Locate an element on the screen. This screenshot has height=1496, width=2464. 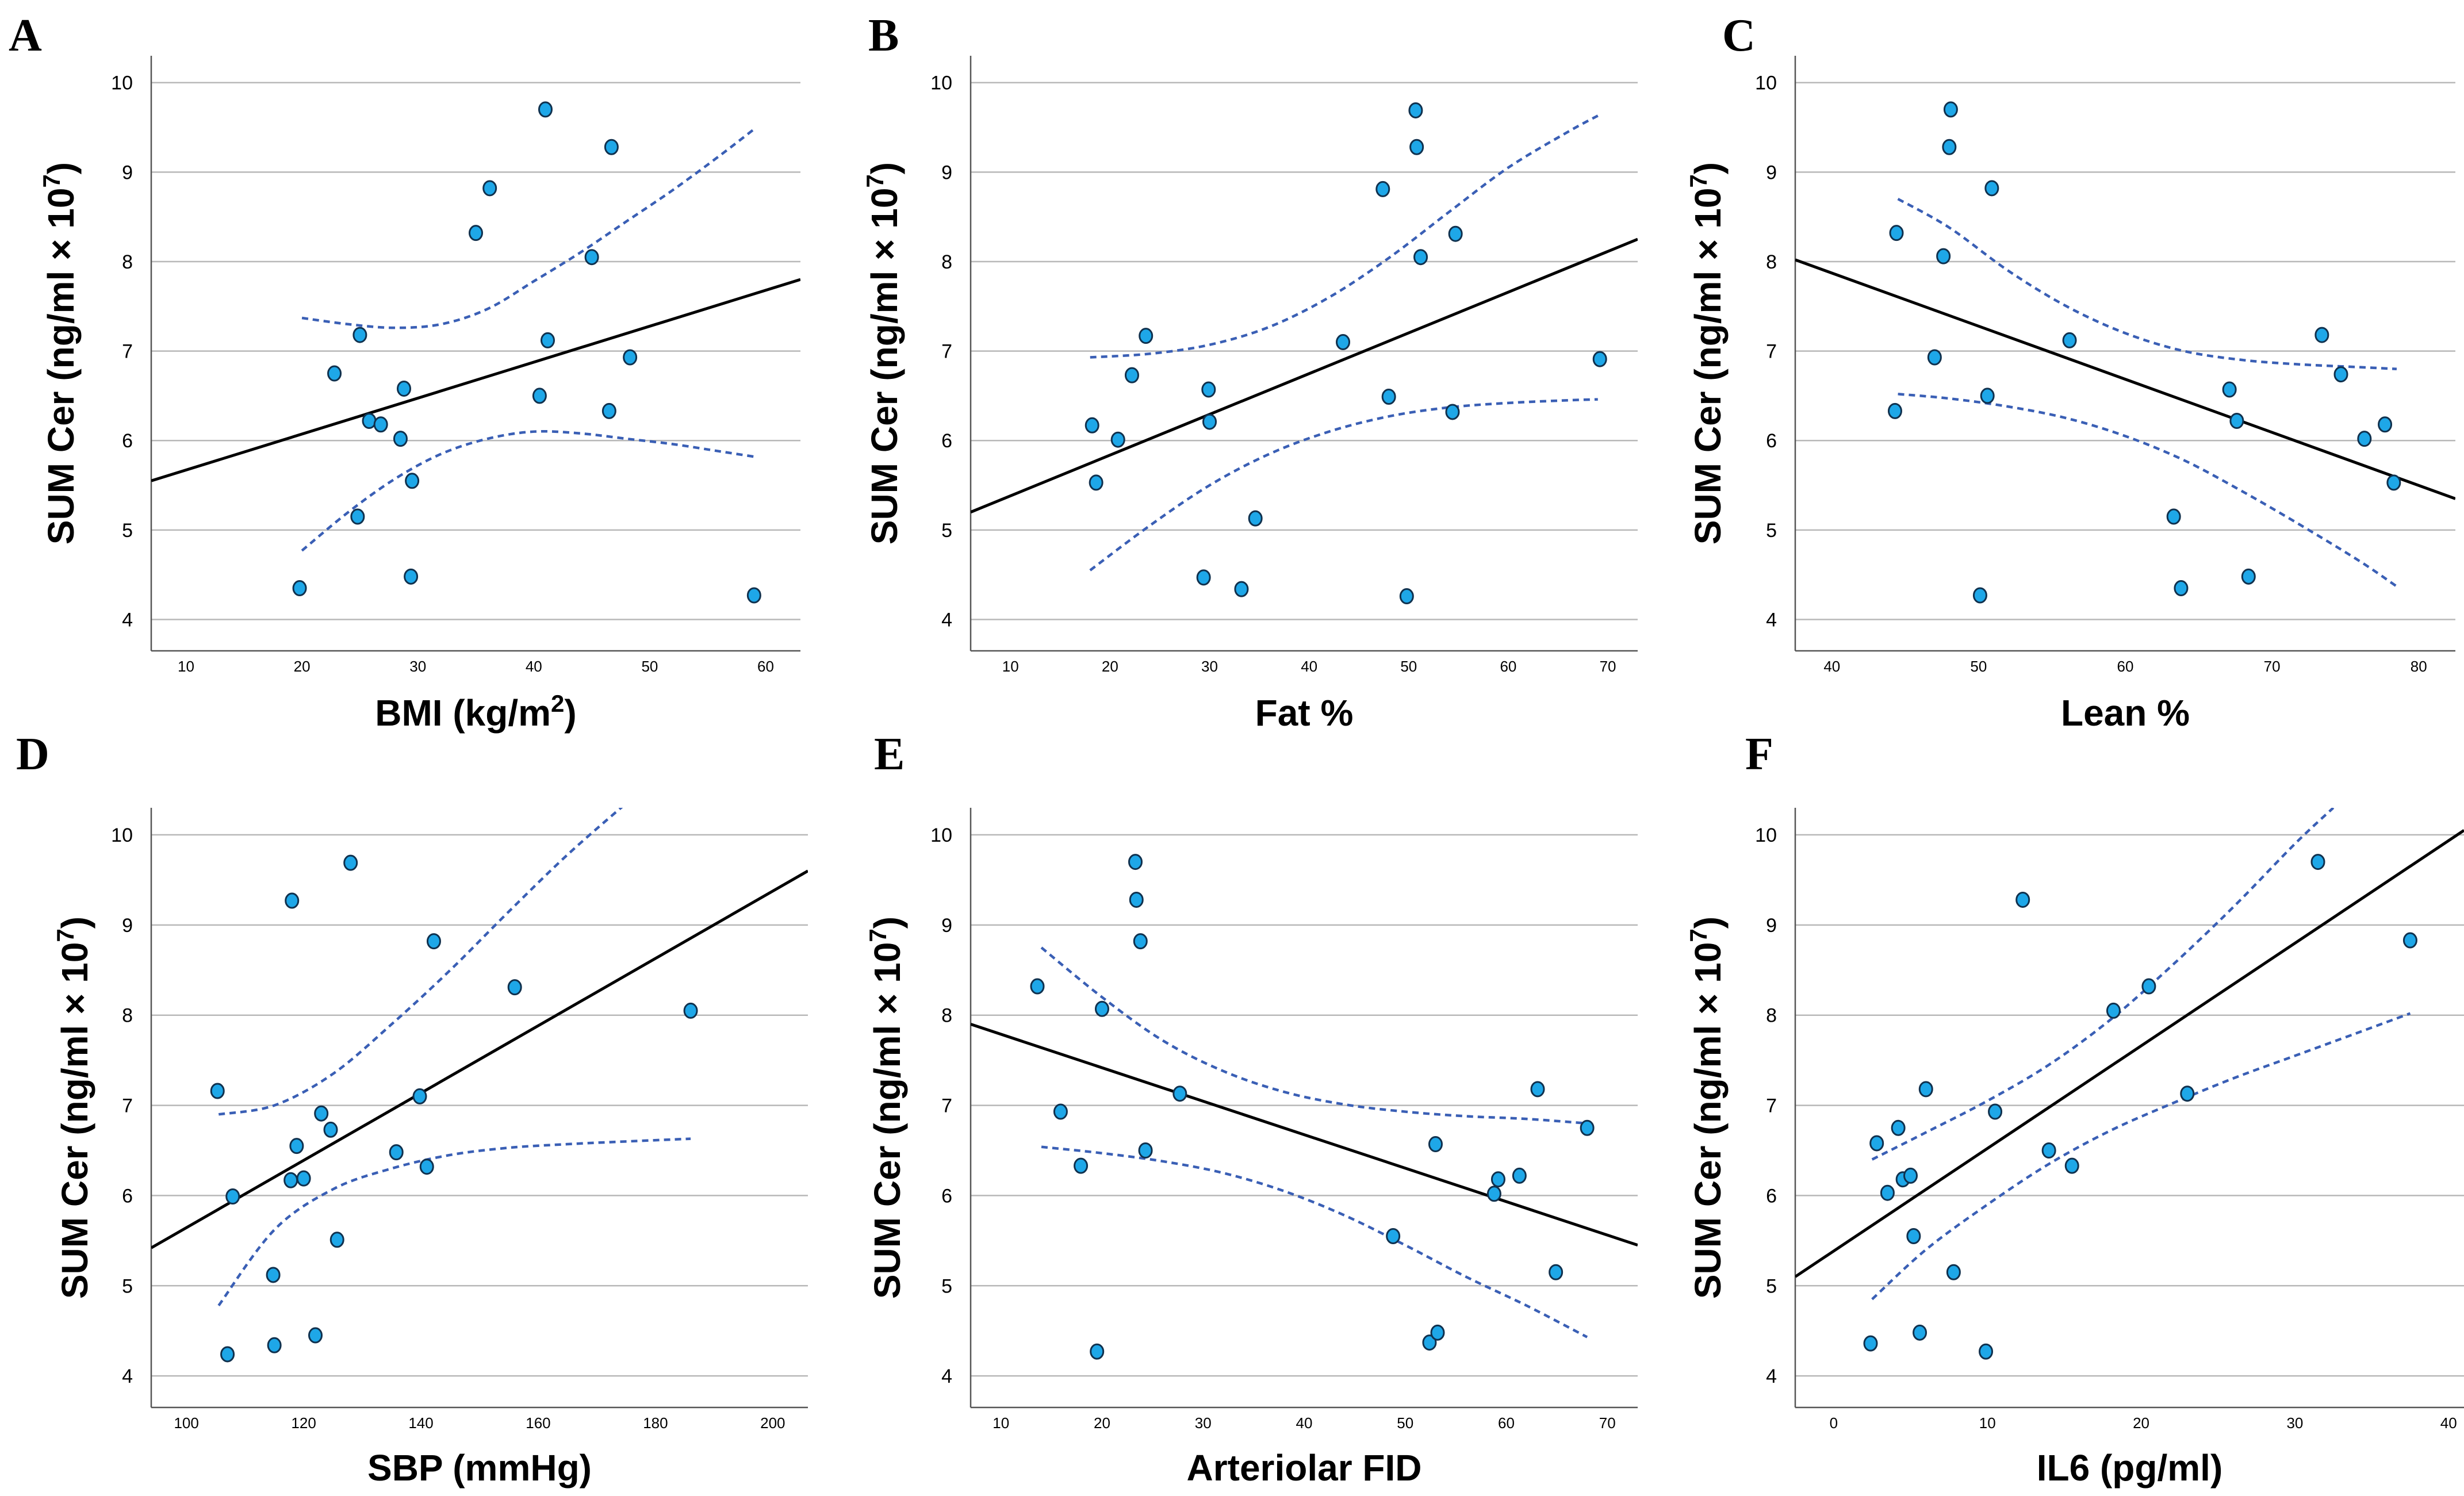
x-tick-label: 30 is located at coordinates (1204, 1423).